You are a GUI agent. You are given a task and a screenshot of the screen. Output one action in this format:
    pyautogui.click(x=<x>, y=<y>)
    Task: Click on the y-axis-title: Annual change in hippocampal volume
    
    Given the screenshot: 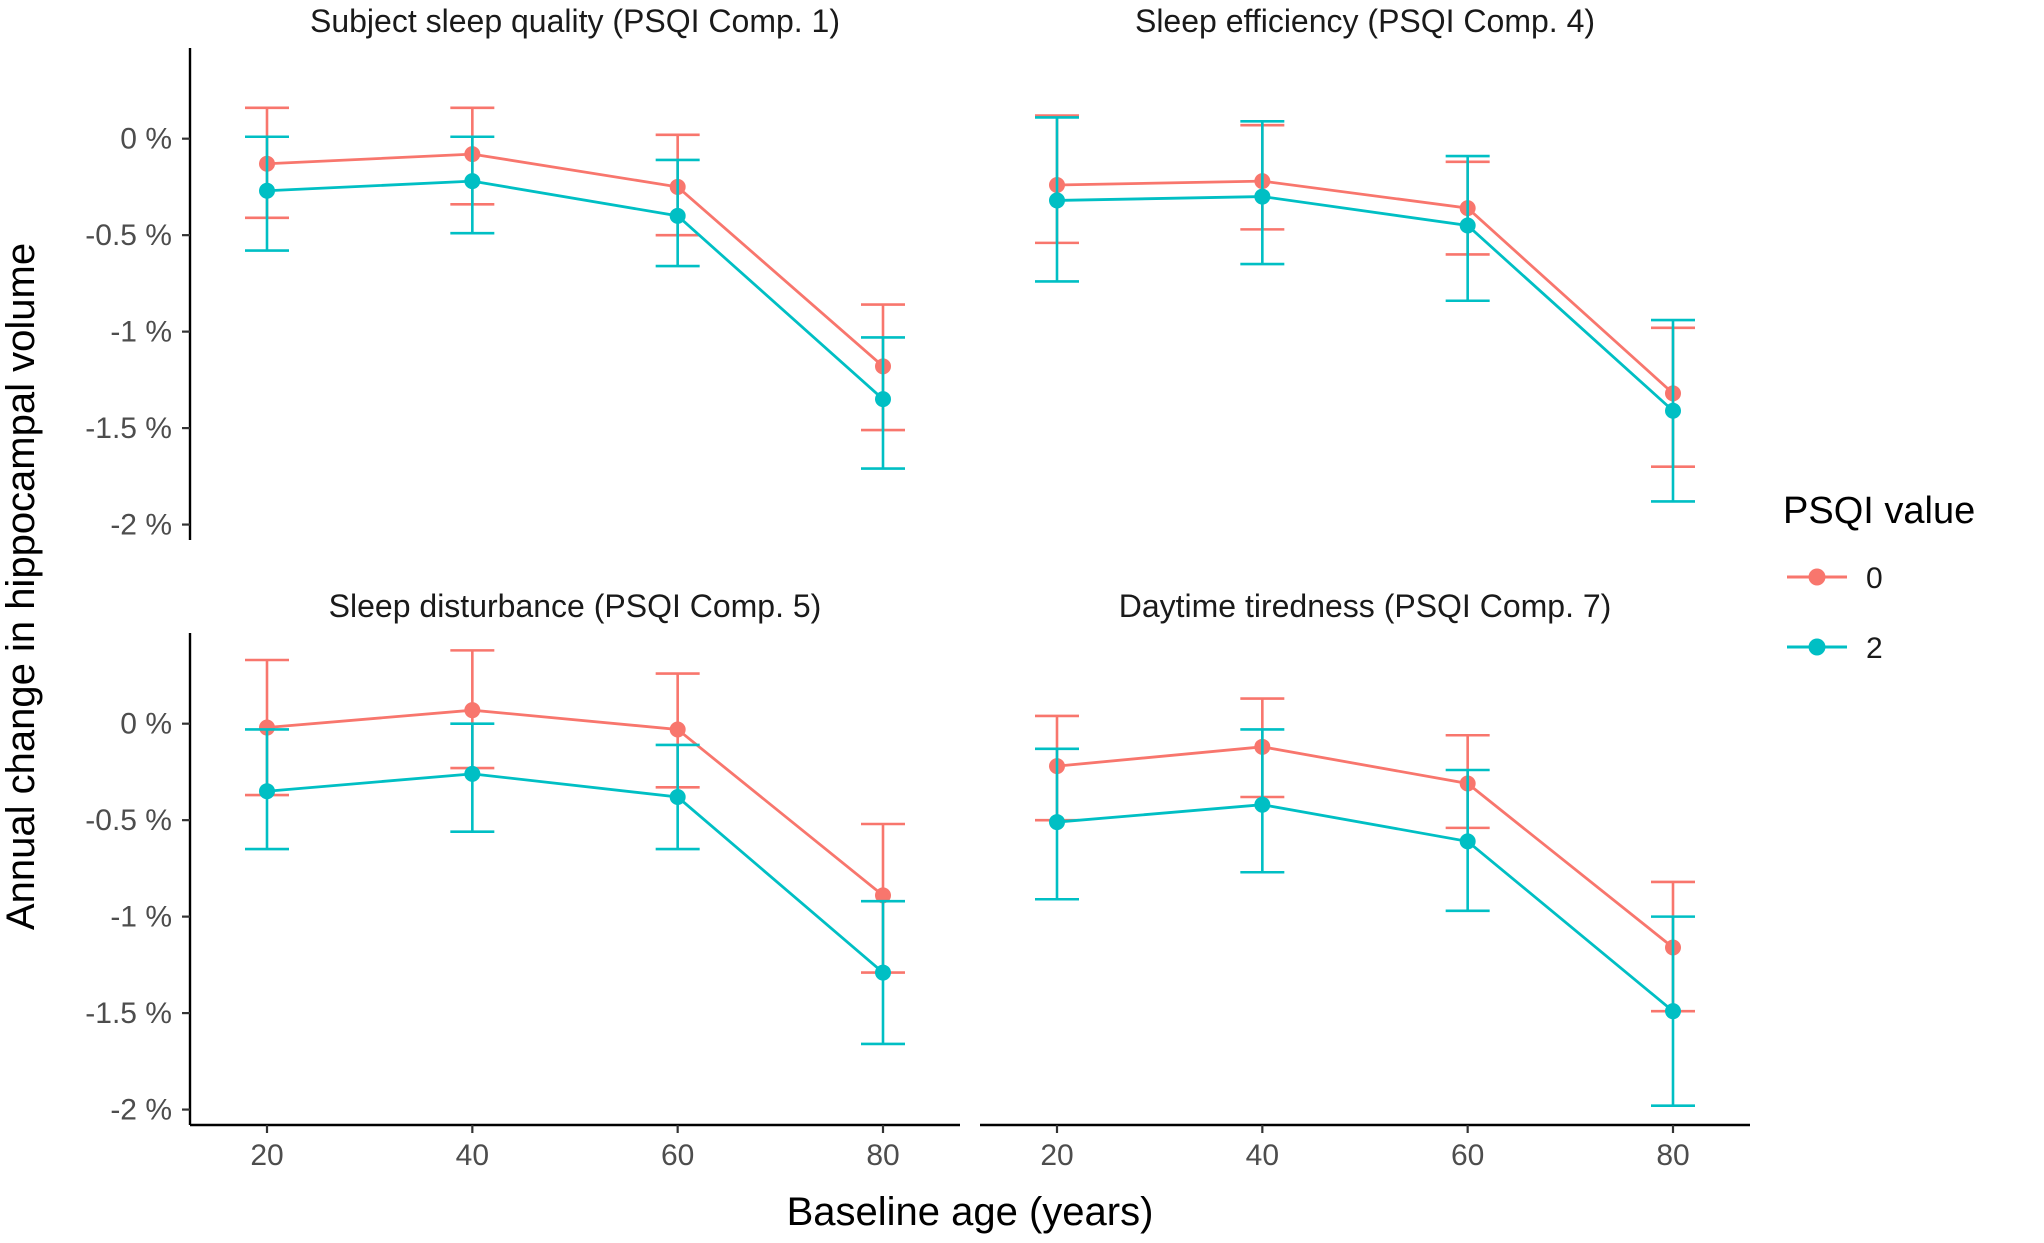 What is the action you would take?
    pyautogui.click(x=21, y=586)
    